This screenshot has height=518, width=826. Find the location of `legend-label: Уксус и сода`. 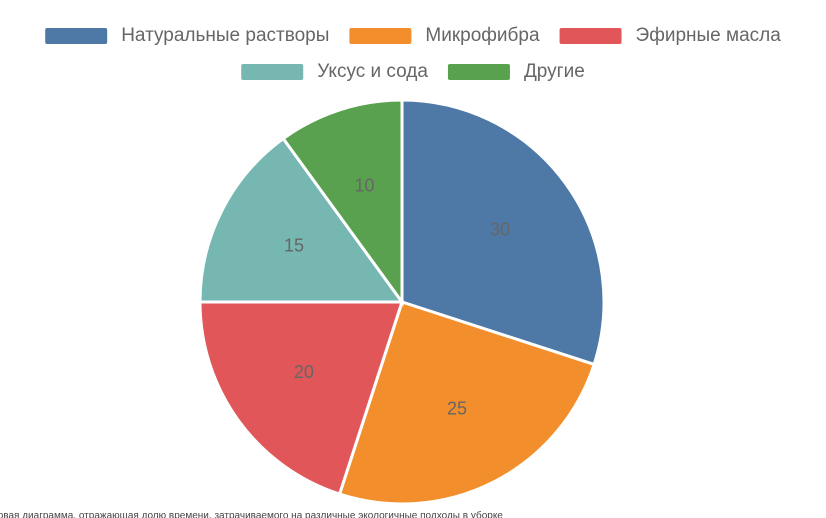

legend-label: Уксус и сода is located at coordinates (372, 71).